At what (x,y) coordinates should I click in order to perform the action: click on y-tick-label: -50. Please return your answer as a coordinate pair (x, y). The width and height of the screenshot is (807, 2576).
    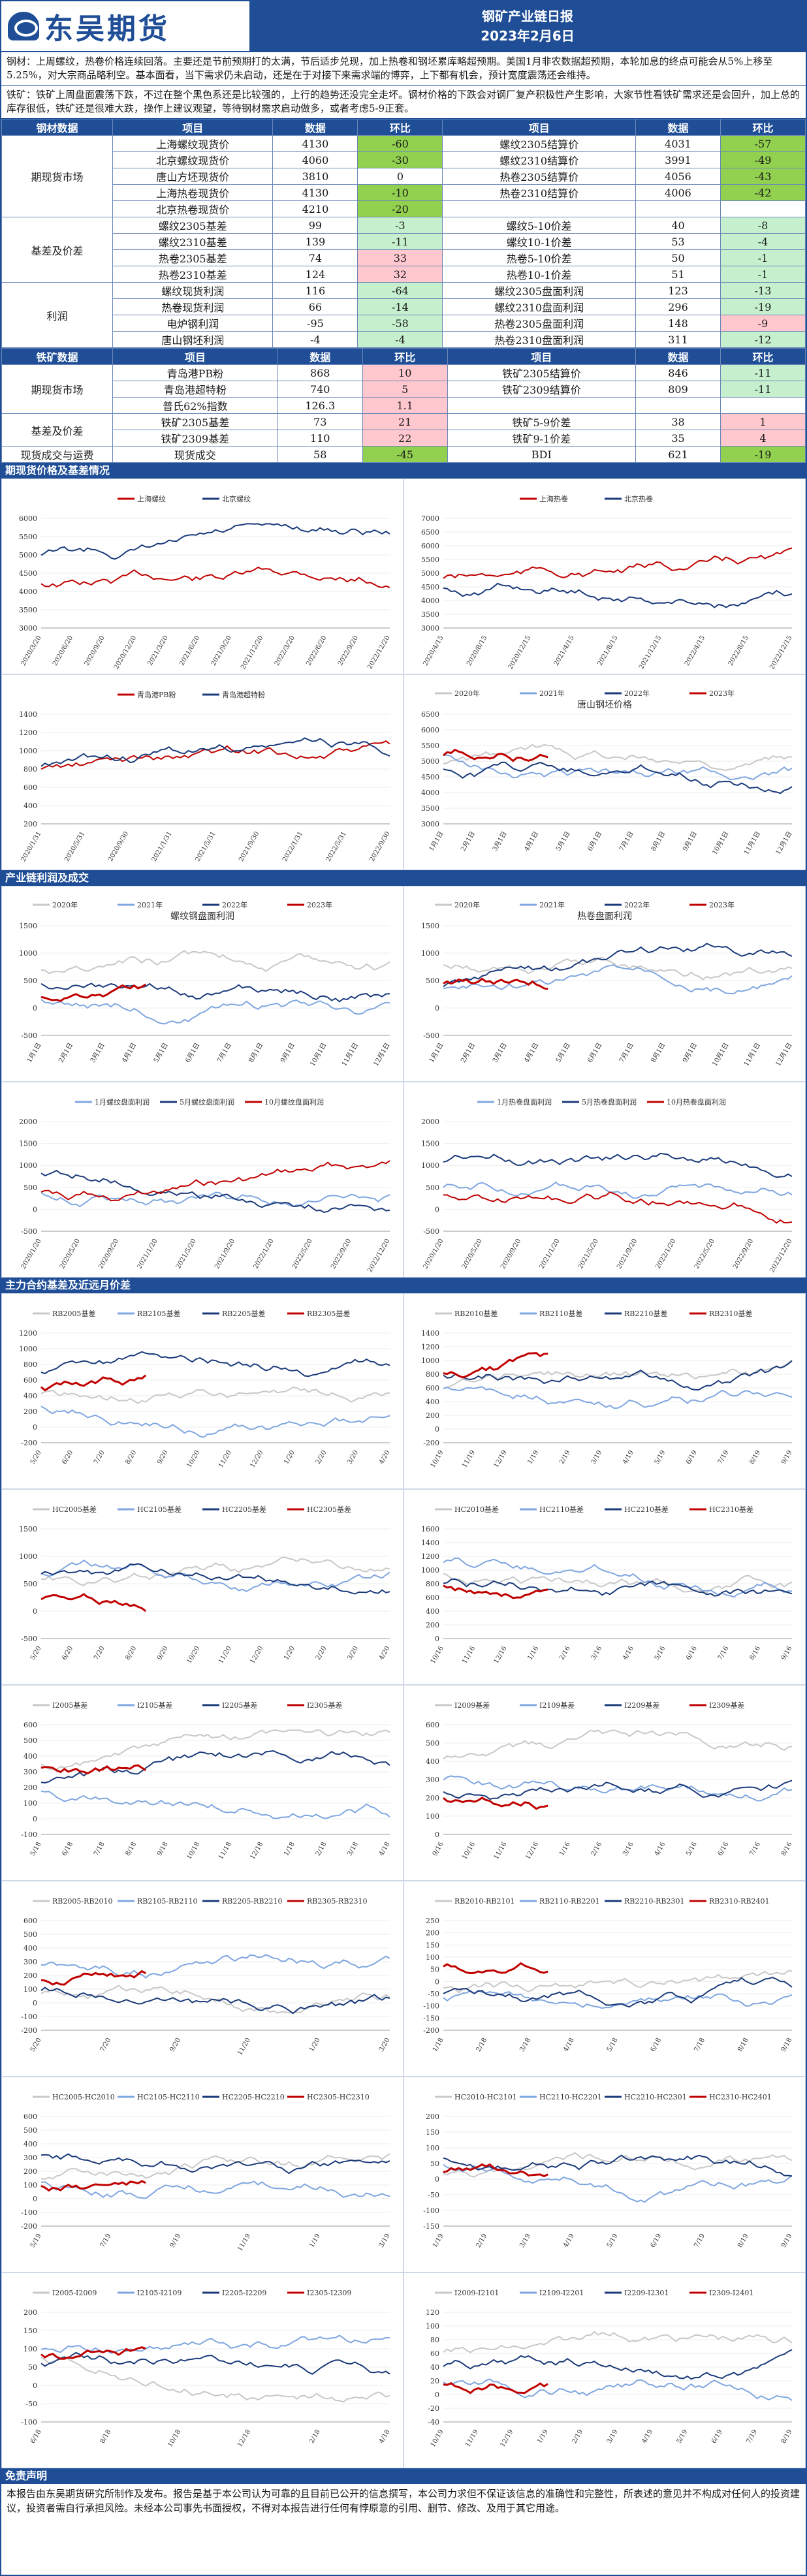
    Looking at the image, I should click on (434, 2195).